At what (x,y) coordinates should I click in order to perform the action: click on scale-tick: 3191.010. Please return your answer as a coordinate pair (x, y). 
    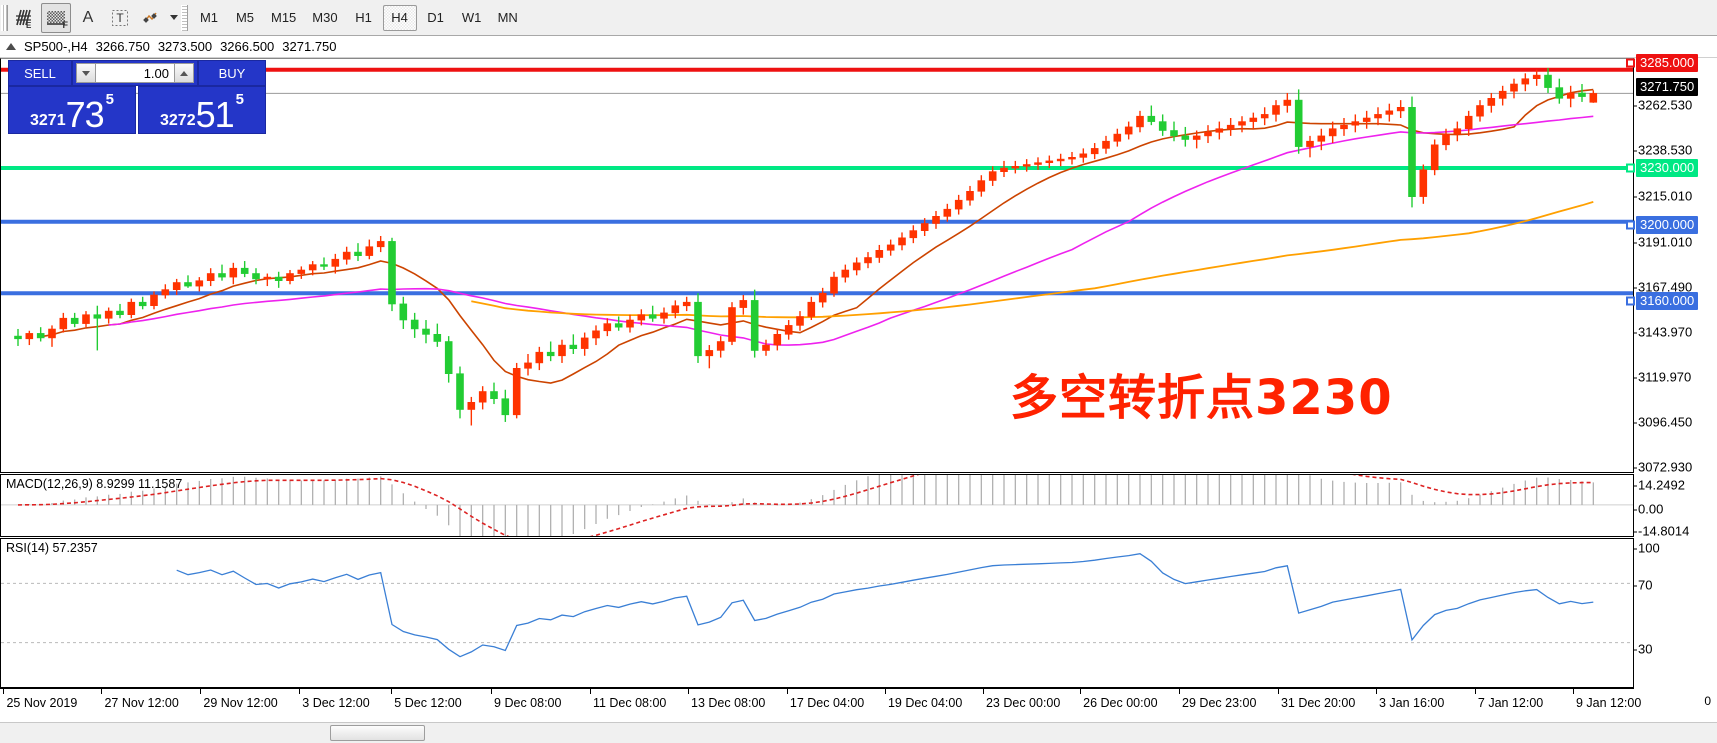
    Looking at the image, I should click on (1663, 242).